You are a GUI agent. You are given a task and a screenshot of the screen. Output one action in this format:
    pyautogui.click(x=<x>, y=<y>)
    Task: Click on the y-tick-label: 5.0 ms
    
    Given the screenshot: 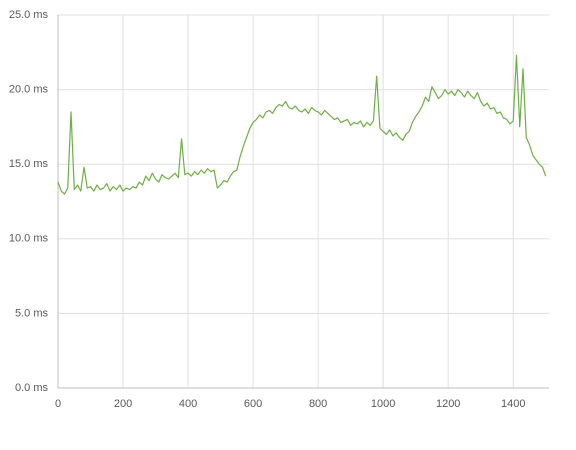 What is the action you would take?
    pyautogui.click(x=32, y=313)
    